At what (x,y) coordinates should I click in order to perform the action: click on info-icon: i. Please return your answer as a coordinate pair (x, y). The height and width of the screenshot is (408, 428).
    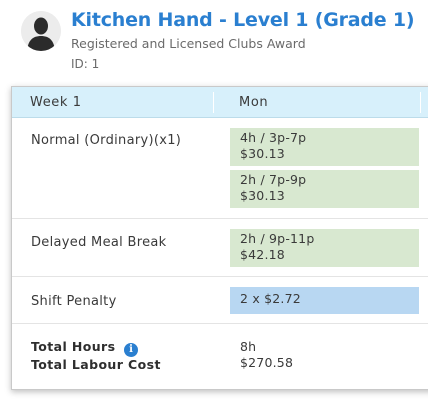
    Looking at the image, I should click on (131, 350).